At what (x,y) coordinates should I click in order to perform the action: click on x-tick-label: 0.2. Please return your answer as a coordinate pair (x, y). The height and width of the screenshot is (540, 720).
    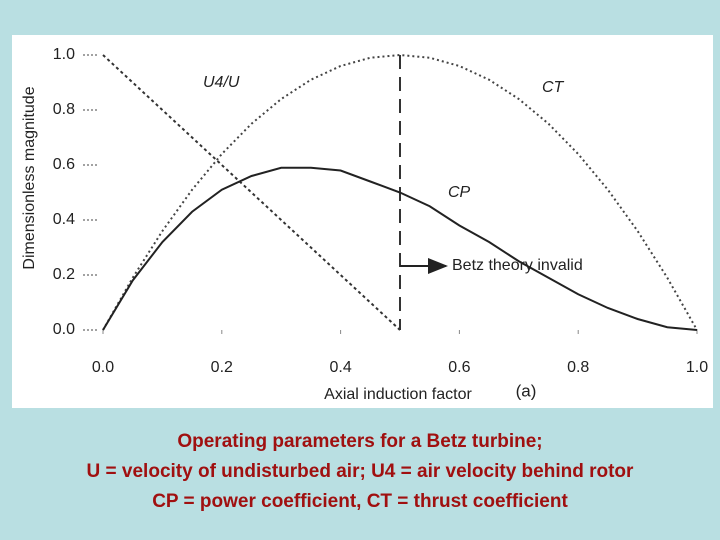
    Looking at the image, I should click on (222, 367).